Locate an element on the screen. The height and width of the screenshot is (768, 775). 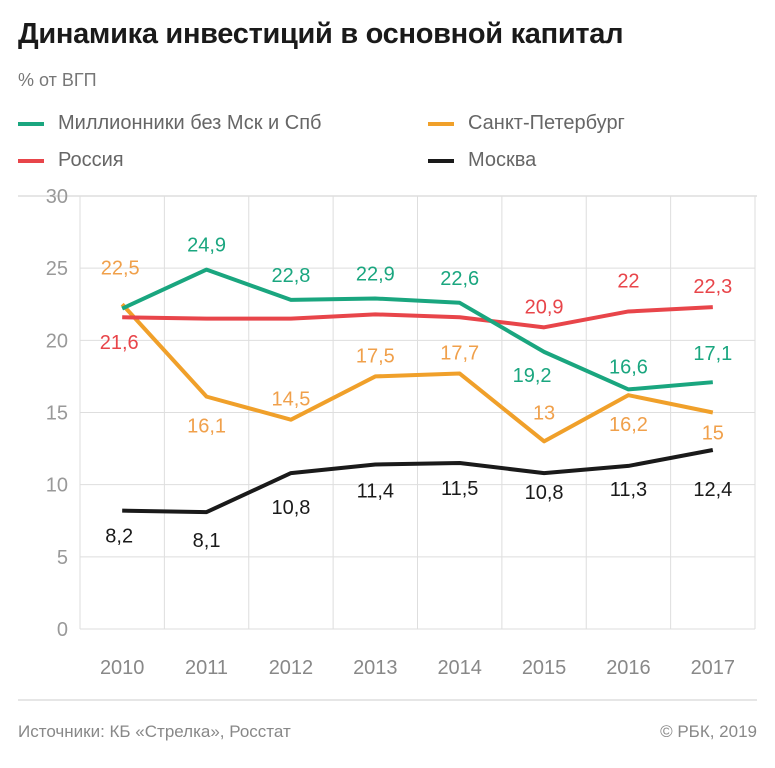
data-label: 15 is located at coordinates (713, 434).